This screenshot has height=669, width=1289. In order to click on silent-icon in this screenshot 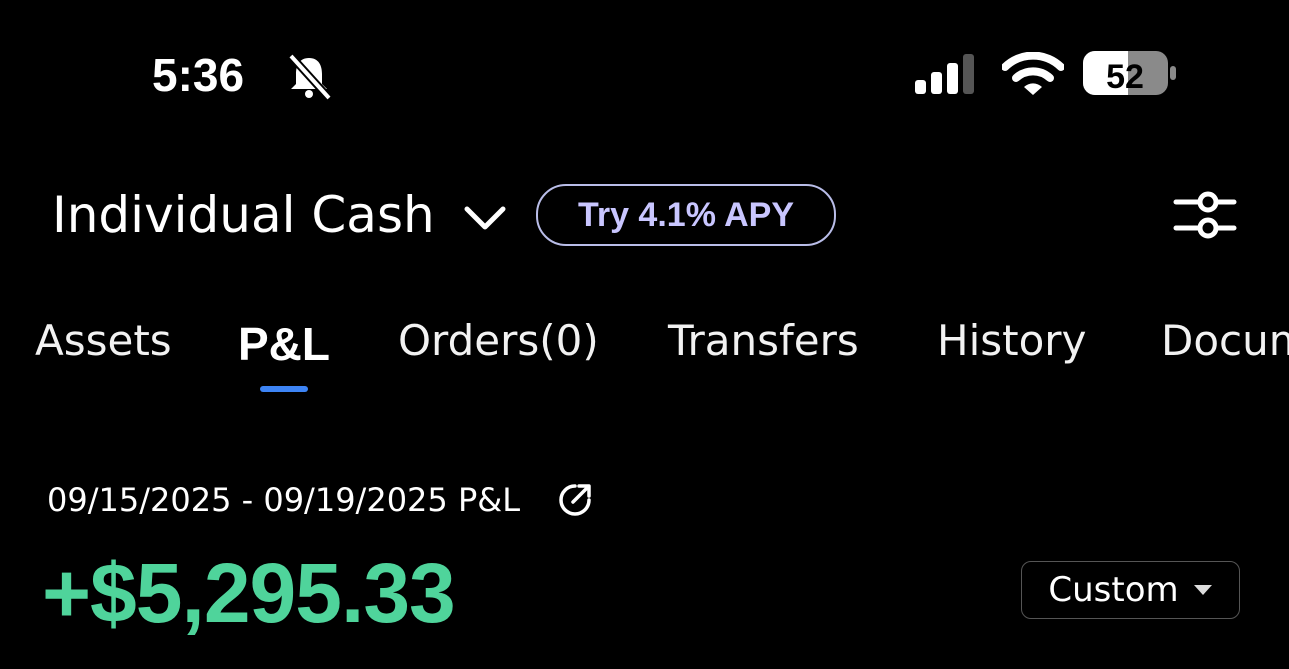, I will do `click(310, 76)`.